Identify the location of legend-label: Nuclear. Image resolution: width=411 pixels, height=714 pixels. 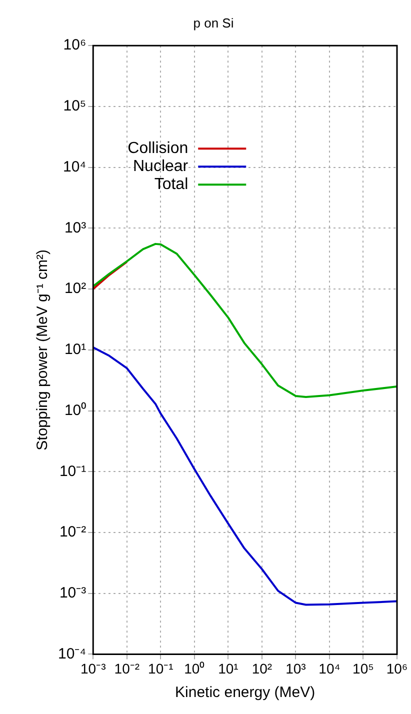
(160, 167).